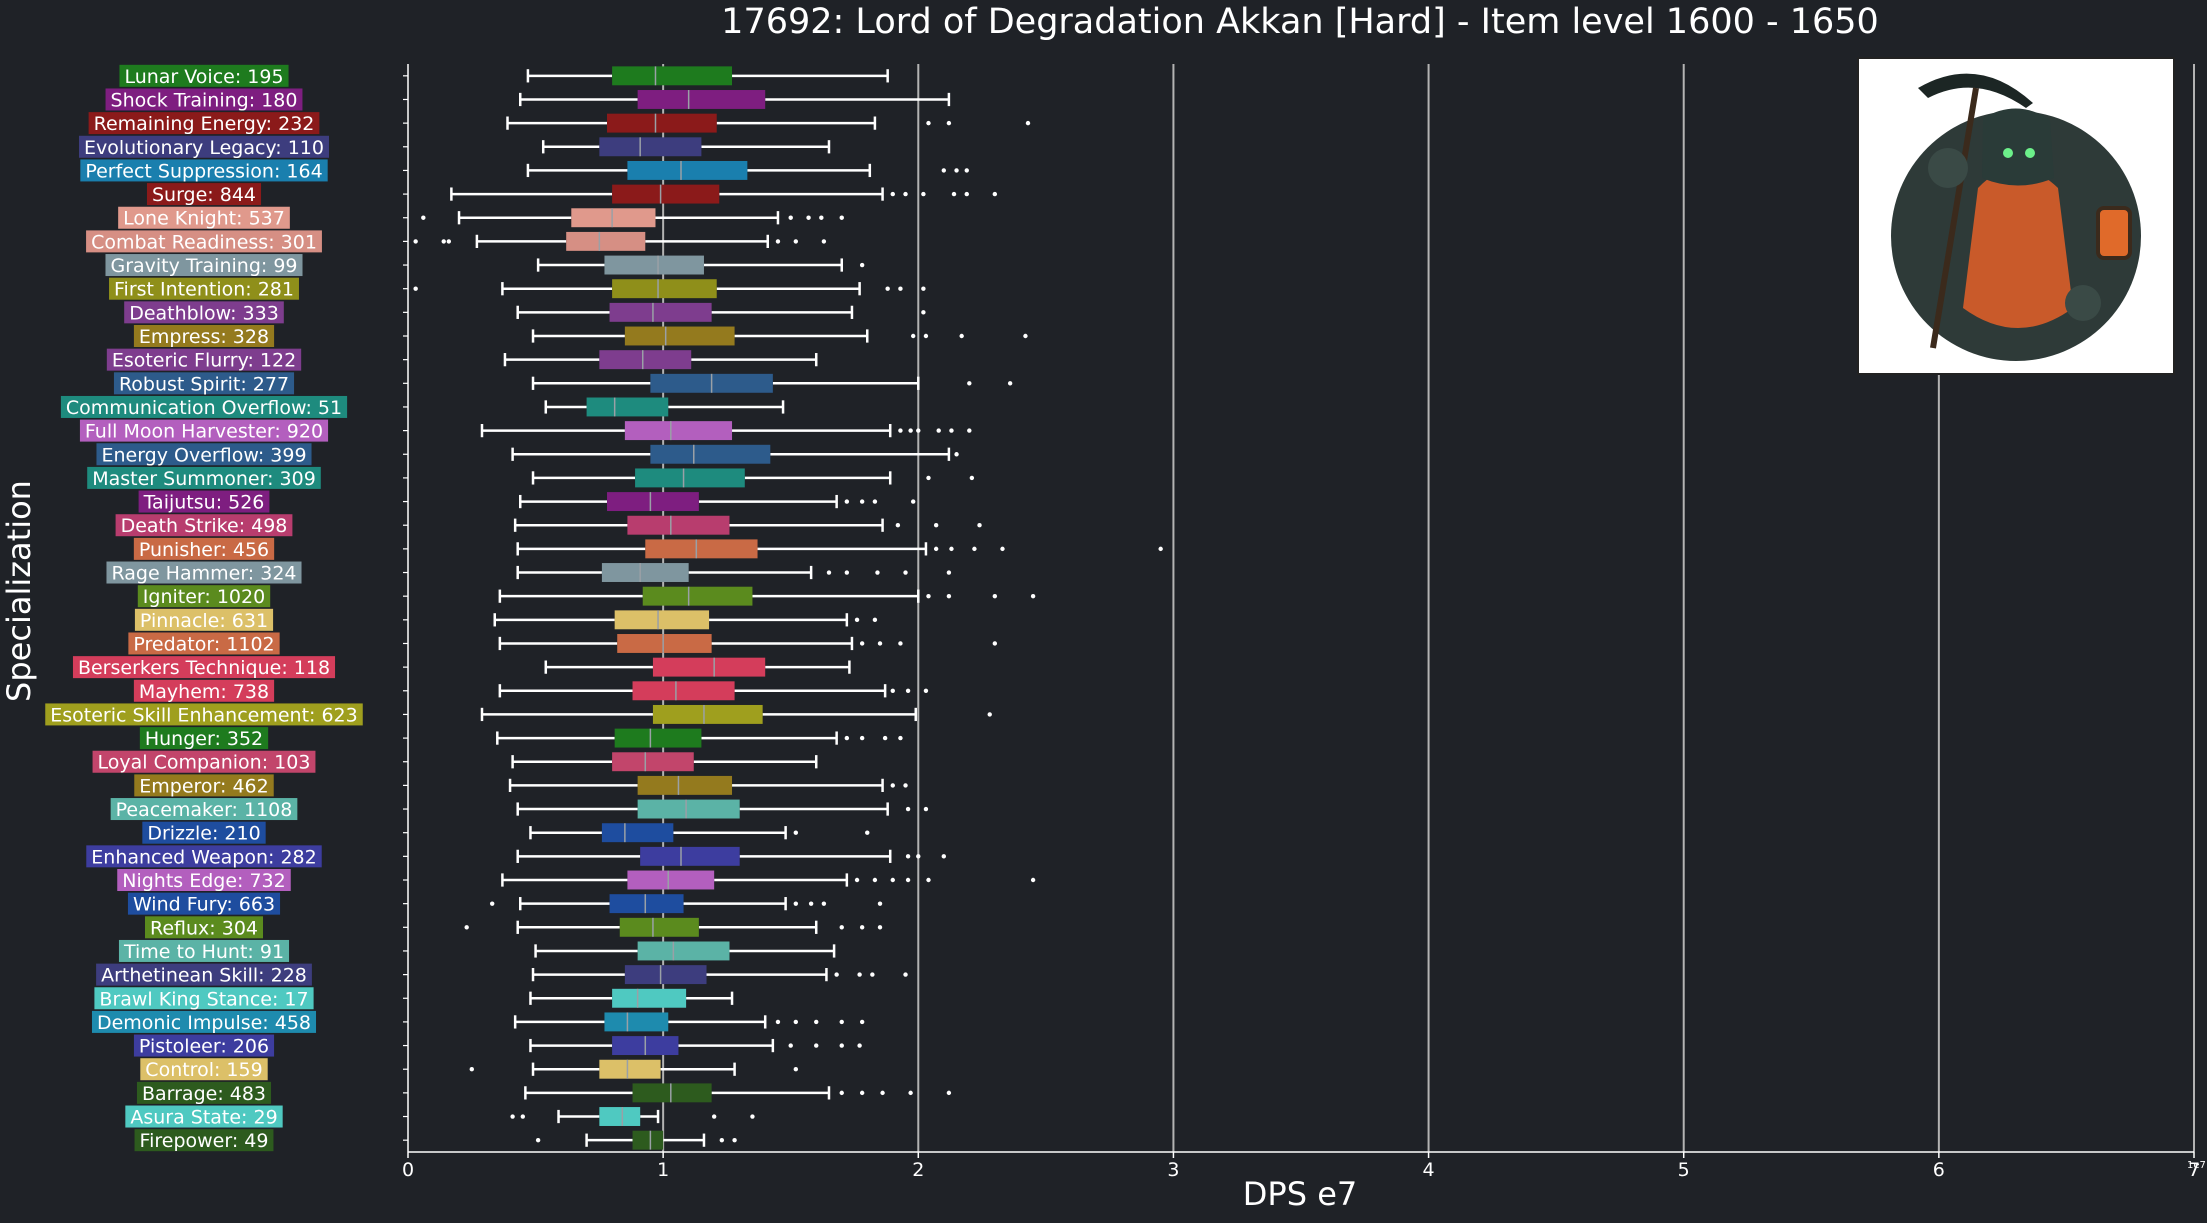  Describe the element at coordinates (204, 432) in the screenshot. I see `category-label: Full Moon Harvester: 920` at that location.